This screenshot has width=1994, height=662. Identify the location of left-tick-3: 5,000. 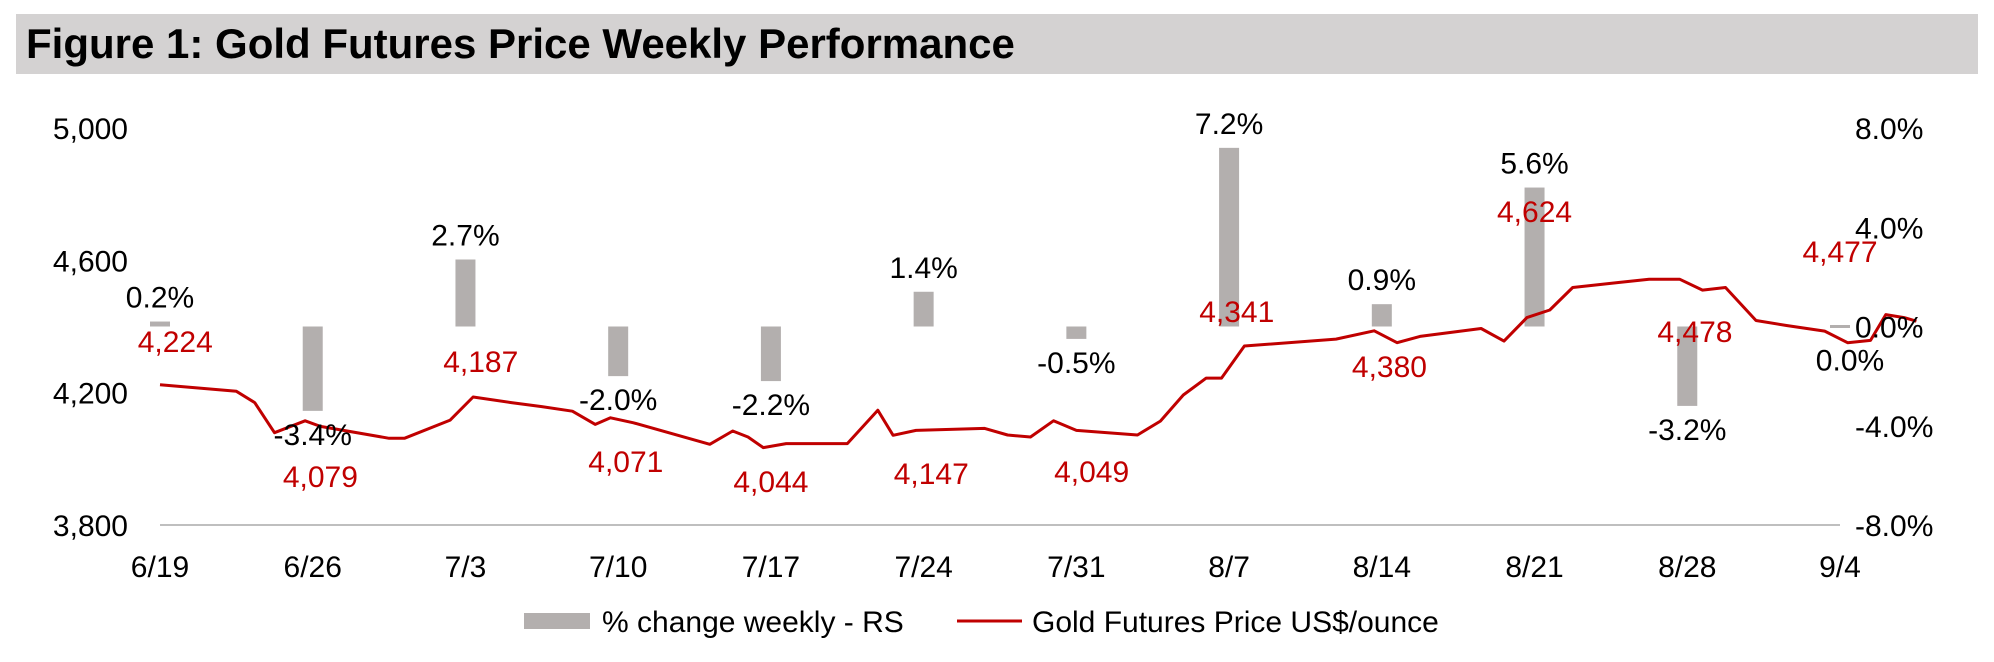
(90, 129).